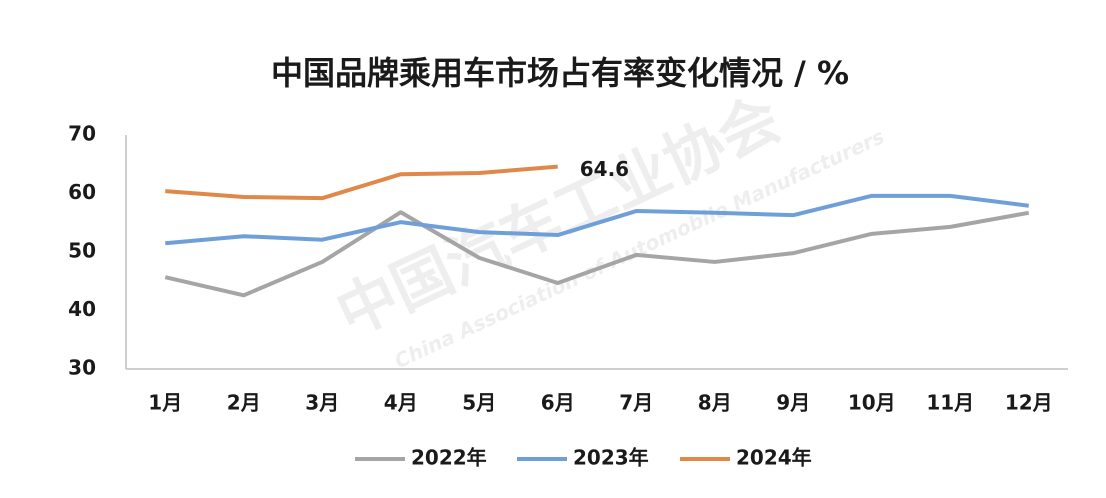 The width and height of the screenshot is (1106, 498). I want to click on x-tick-label: 11月, so click(950, 403).